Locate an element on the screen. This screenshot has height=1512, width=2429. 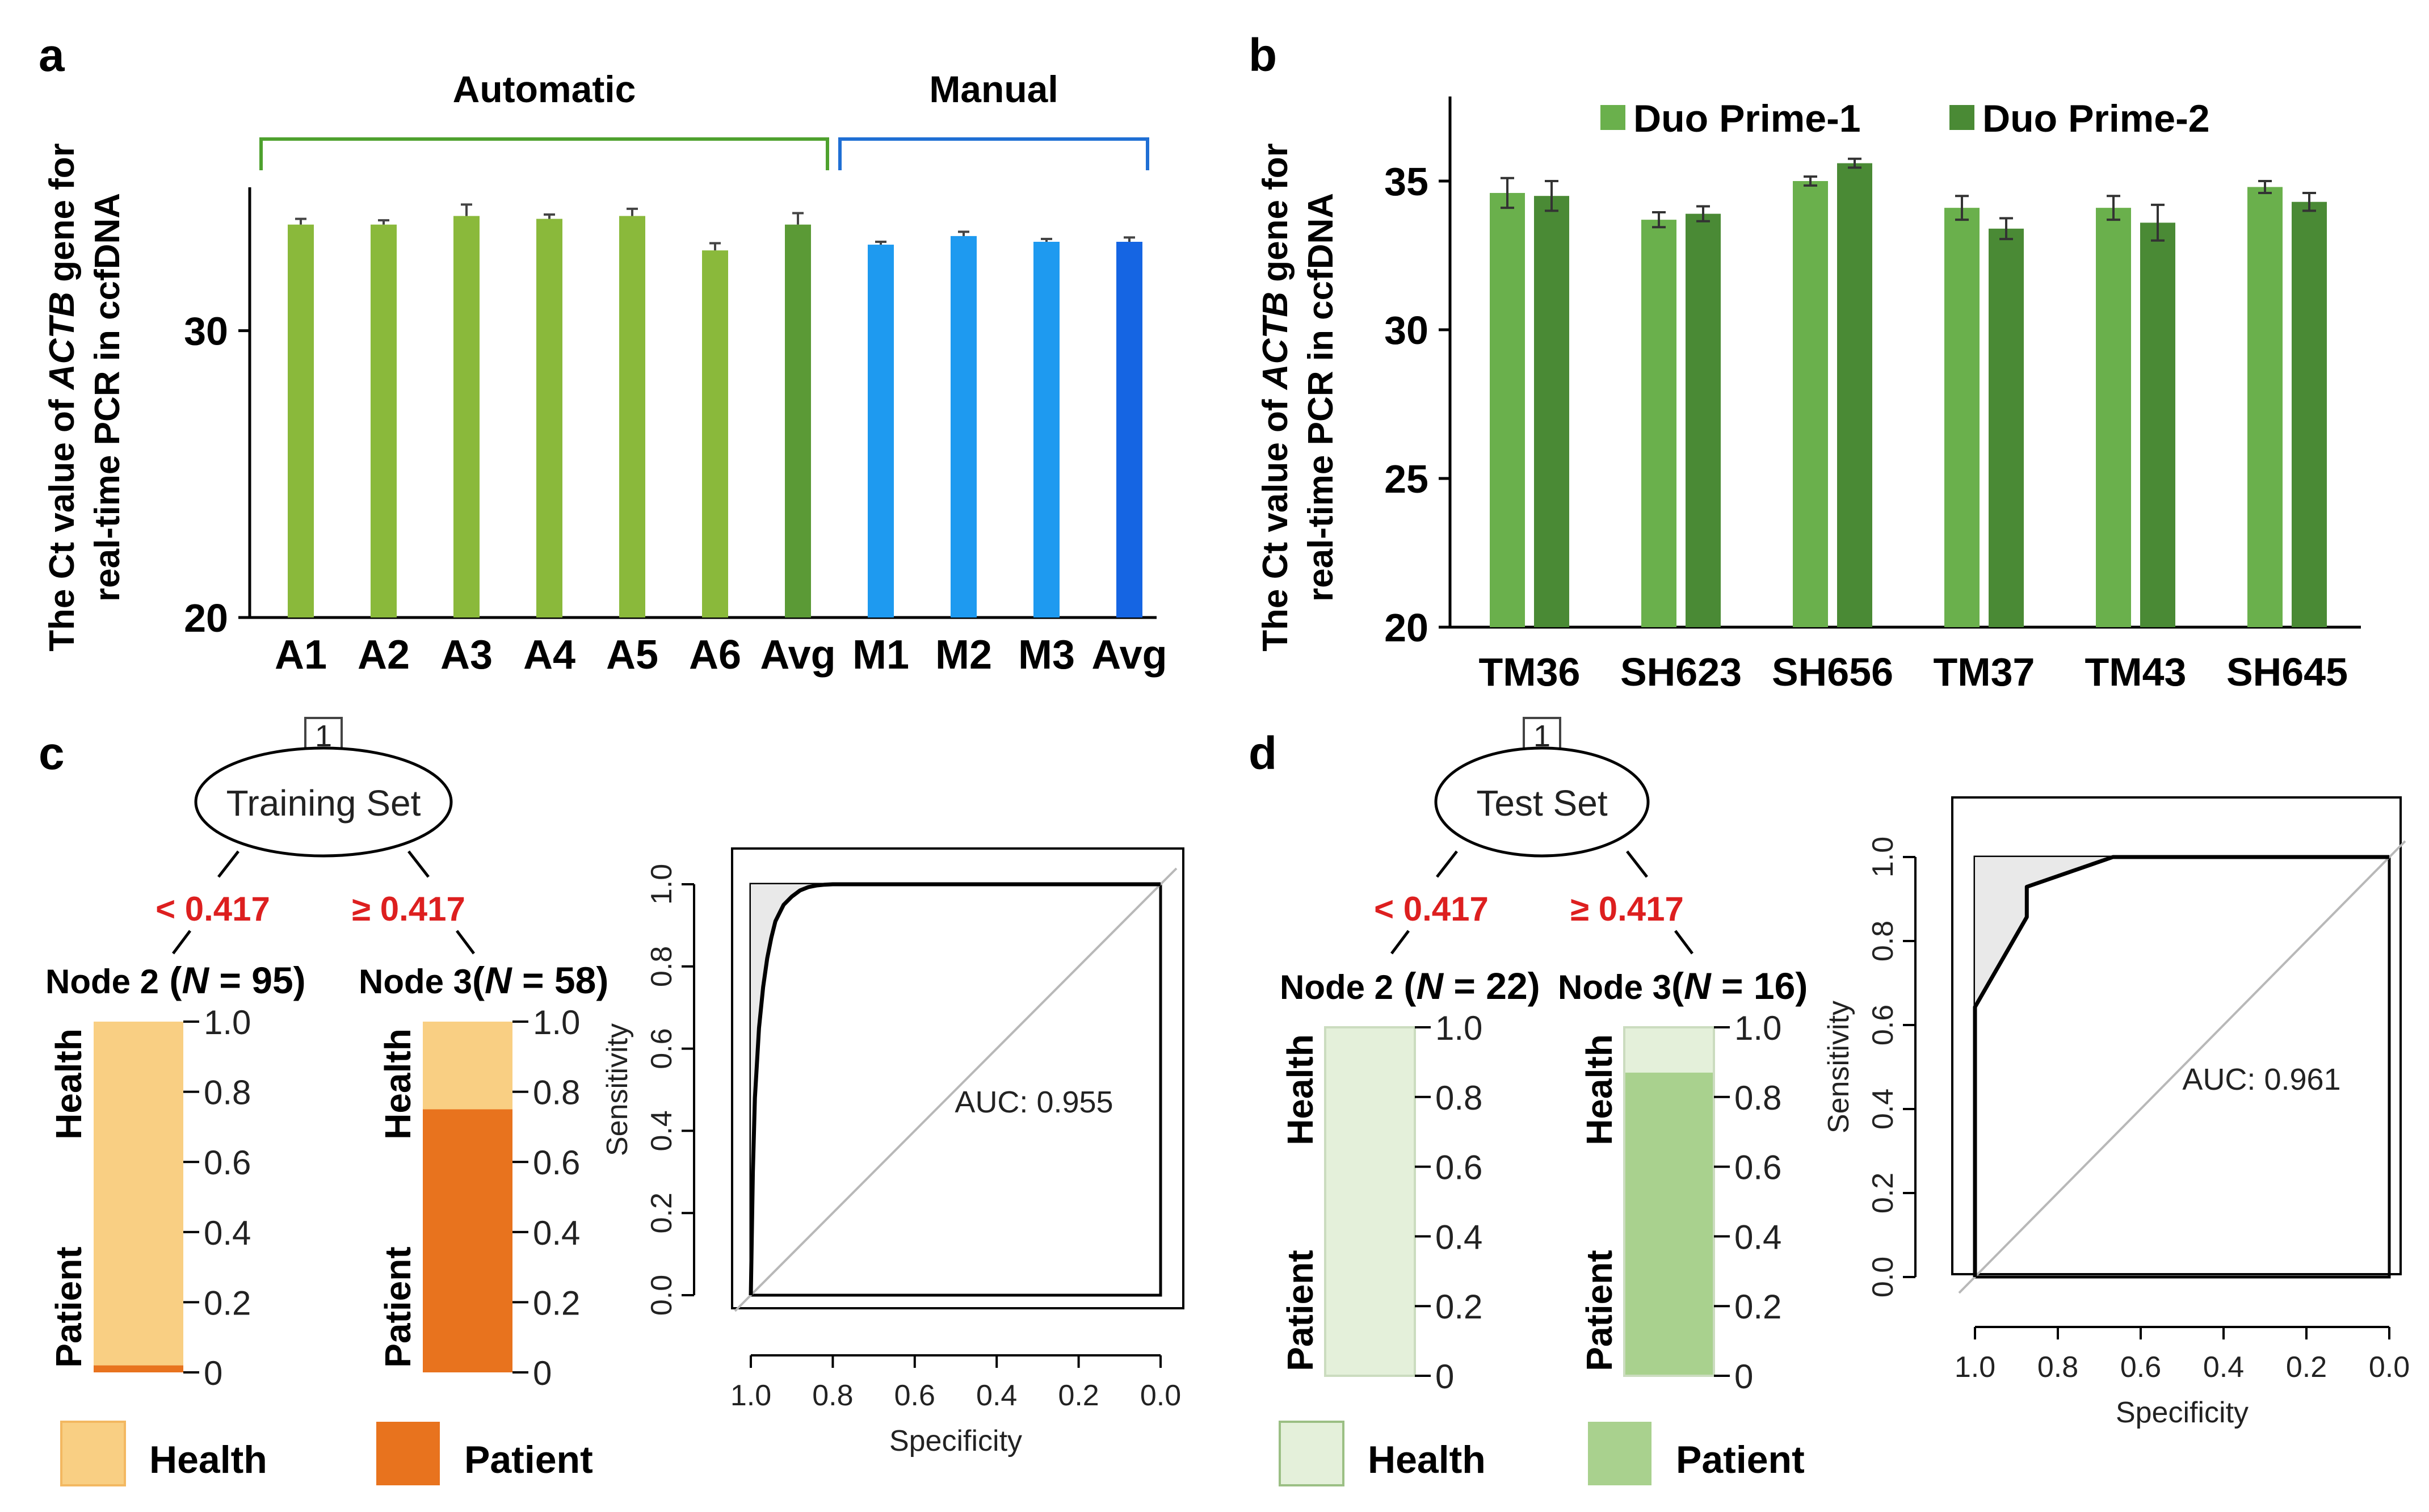
y-tick-label-b: 30 is located at coordinates (1406, 330).